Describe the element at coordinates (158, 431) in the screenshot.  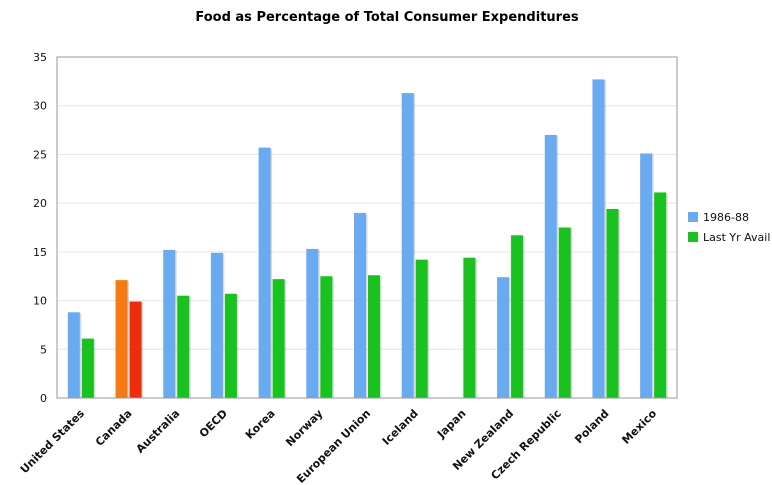
I see `x-tick-label: Australia` at that location.